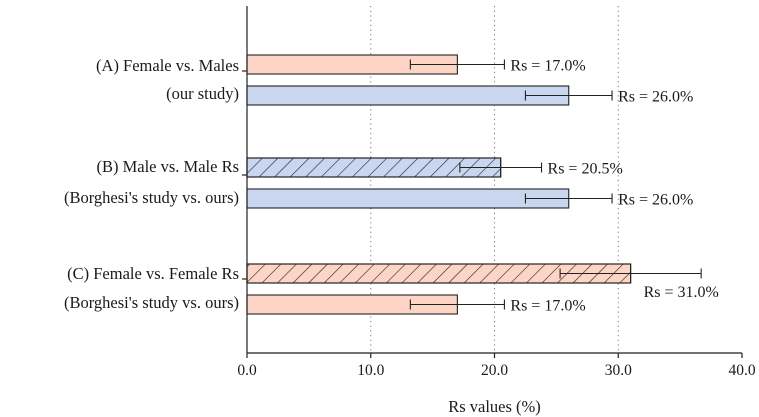 The image size is (759, 417). I want to click on category-label-2-line-1: (Borghesi's study vs. ours), so click(151, 302).